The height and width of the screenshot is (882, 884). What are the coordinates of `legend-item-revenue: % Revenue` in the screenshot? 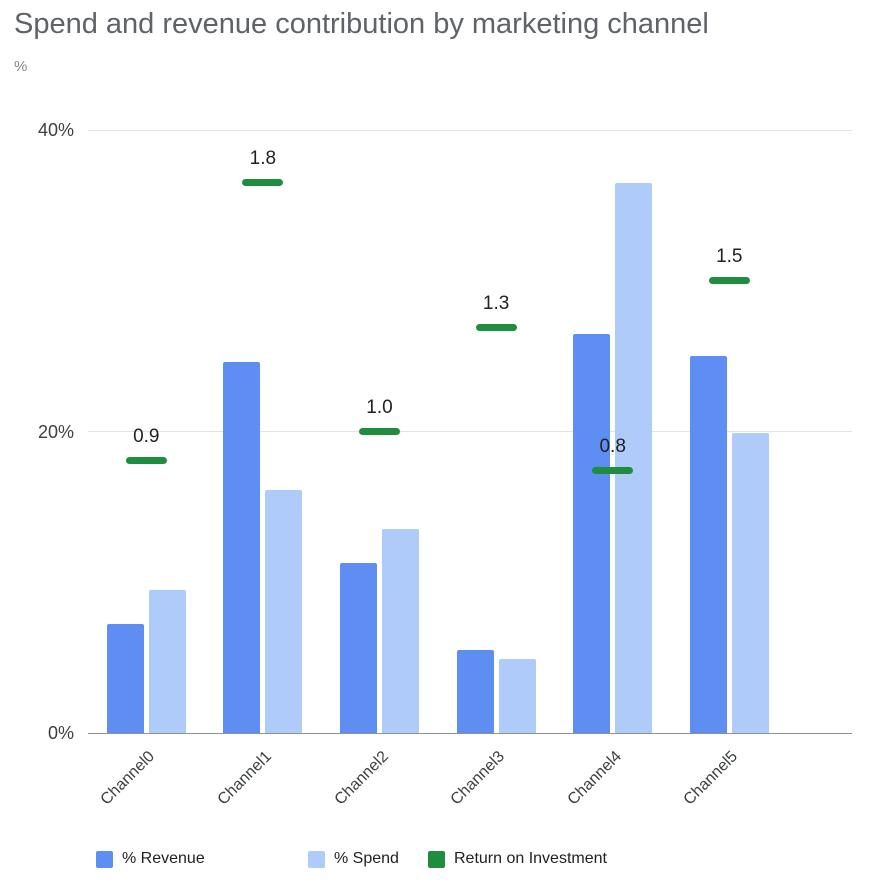 It's located at (150, 859).